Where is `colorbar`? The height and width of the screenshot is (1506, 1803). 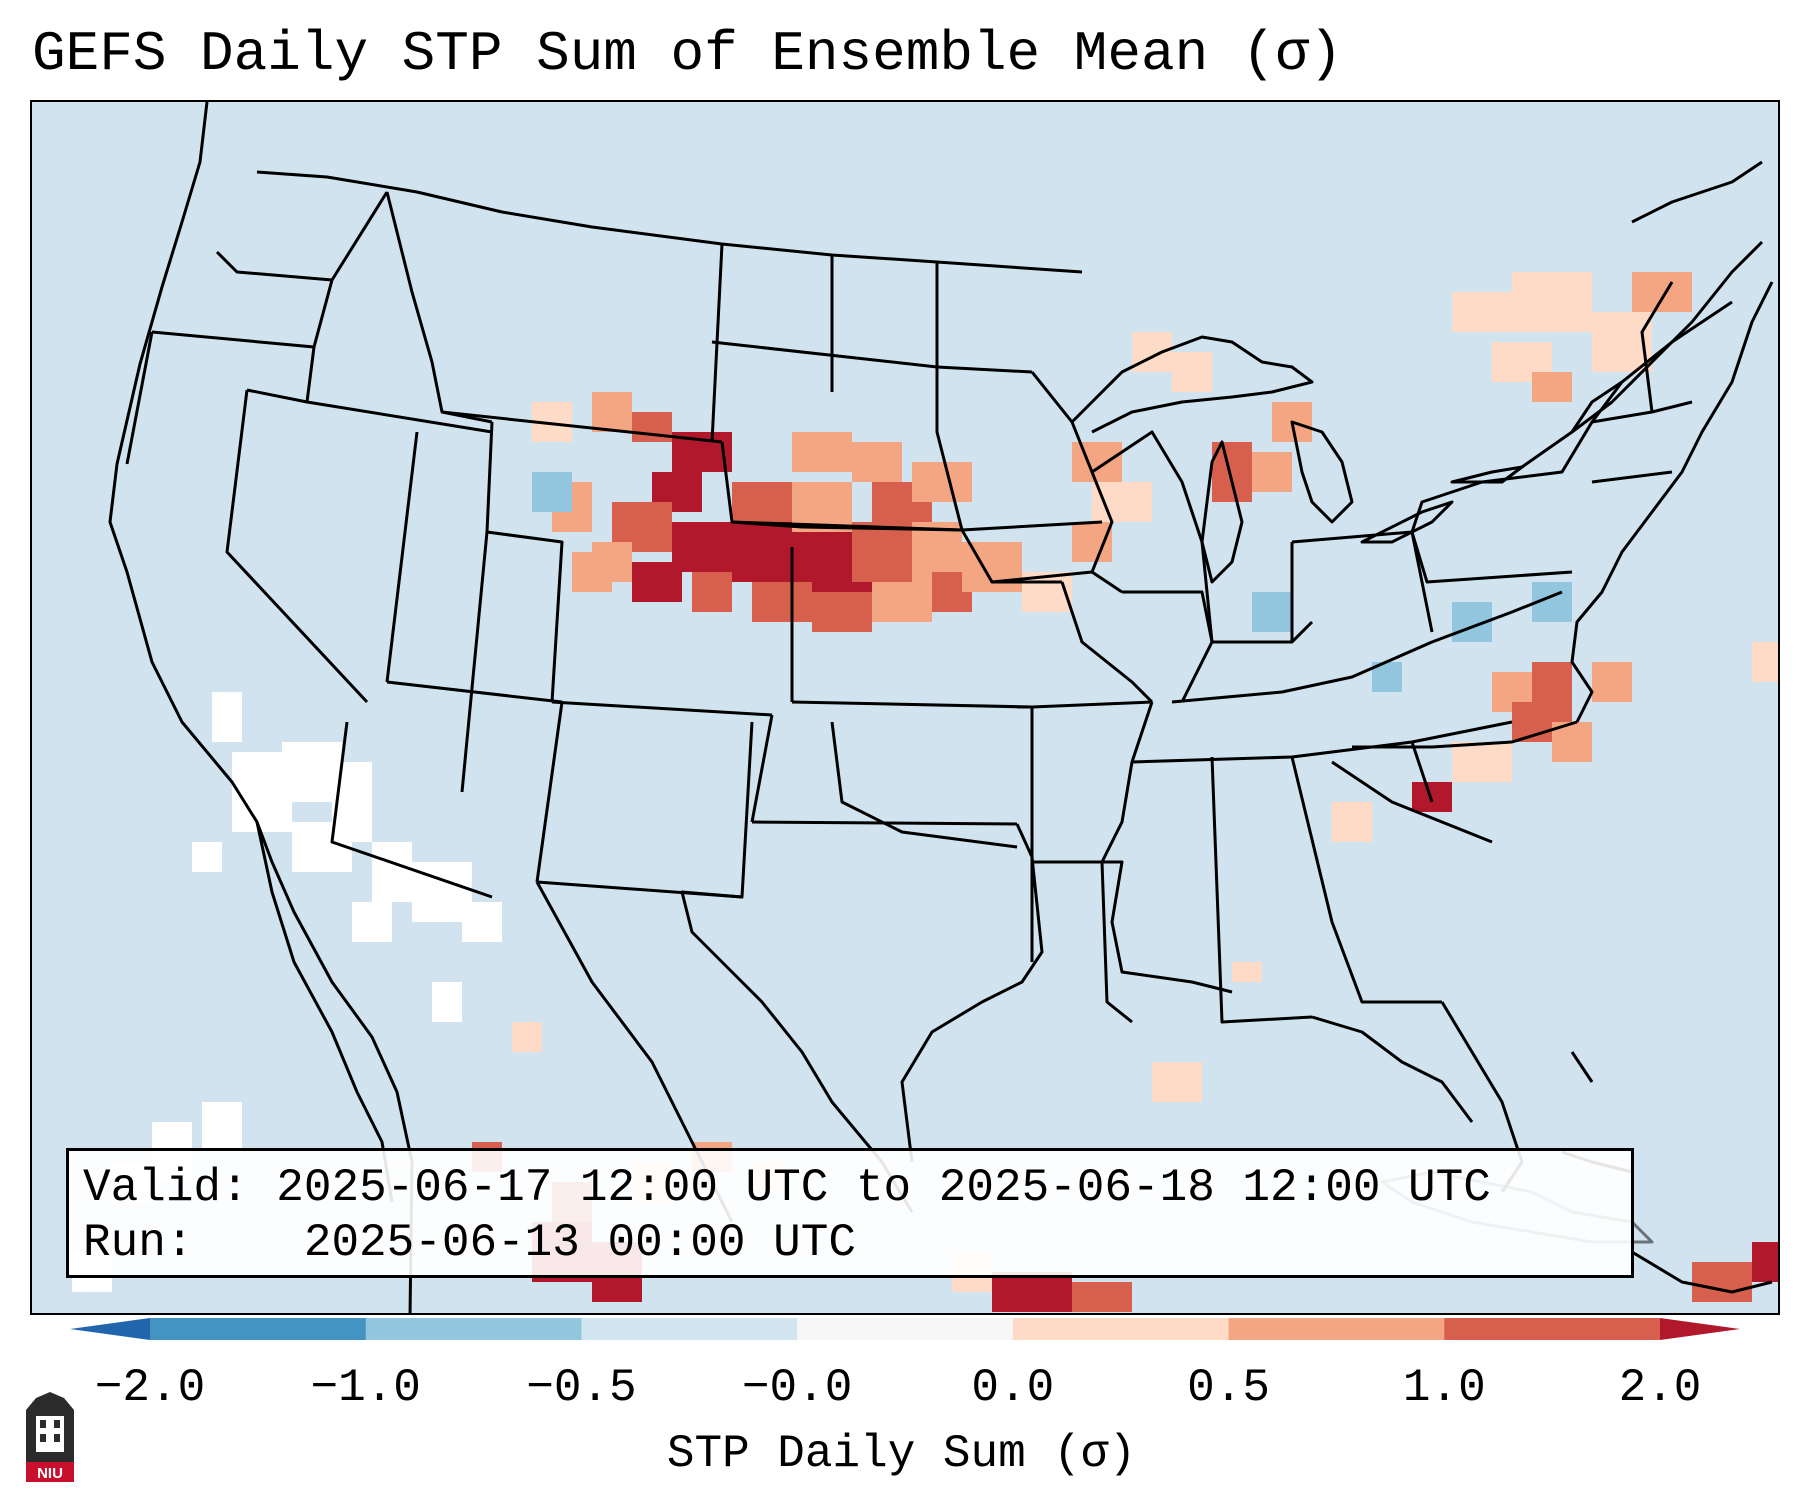 colorbar is located at coordinates (905, 1329).